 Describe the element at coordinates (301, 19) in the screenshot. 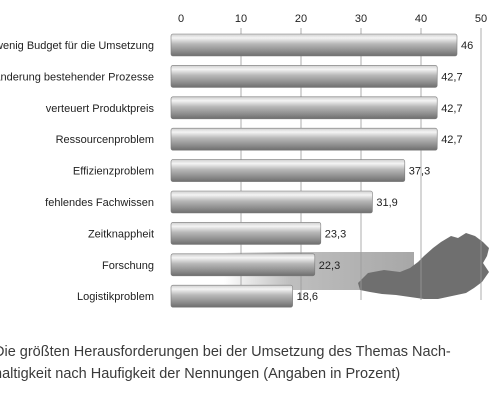

I see `x-tick-label: 20` at that location.